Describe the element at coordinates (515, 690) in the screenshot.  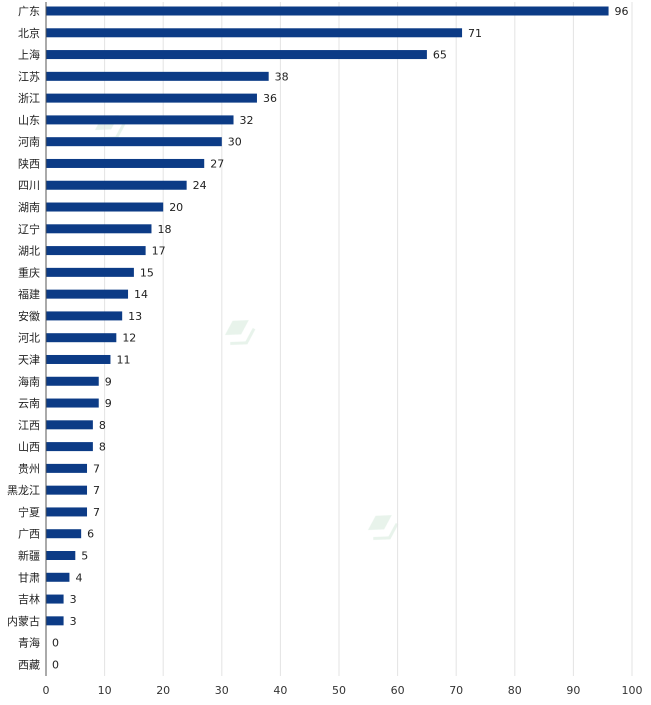
I see `x-tick-label: 80` at that location.